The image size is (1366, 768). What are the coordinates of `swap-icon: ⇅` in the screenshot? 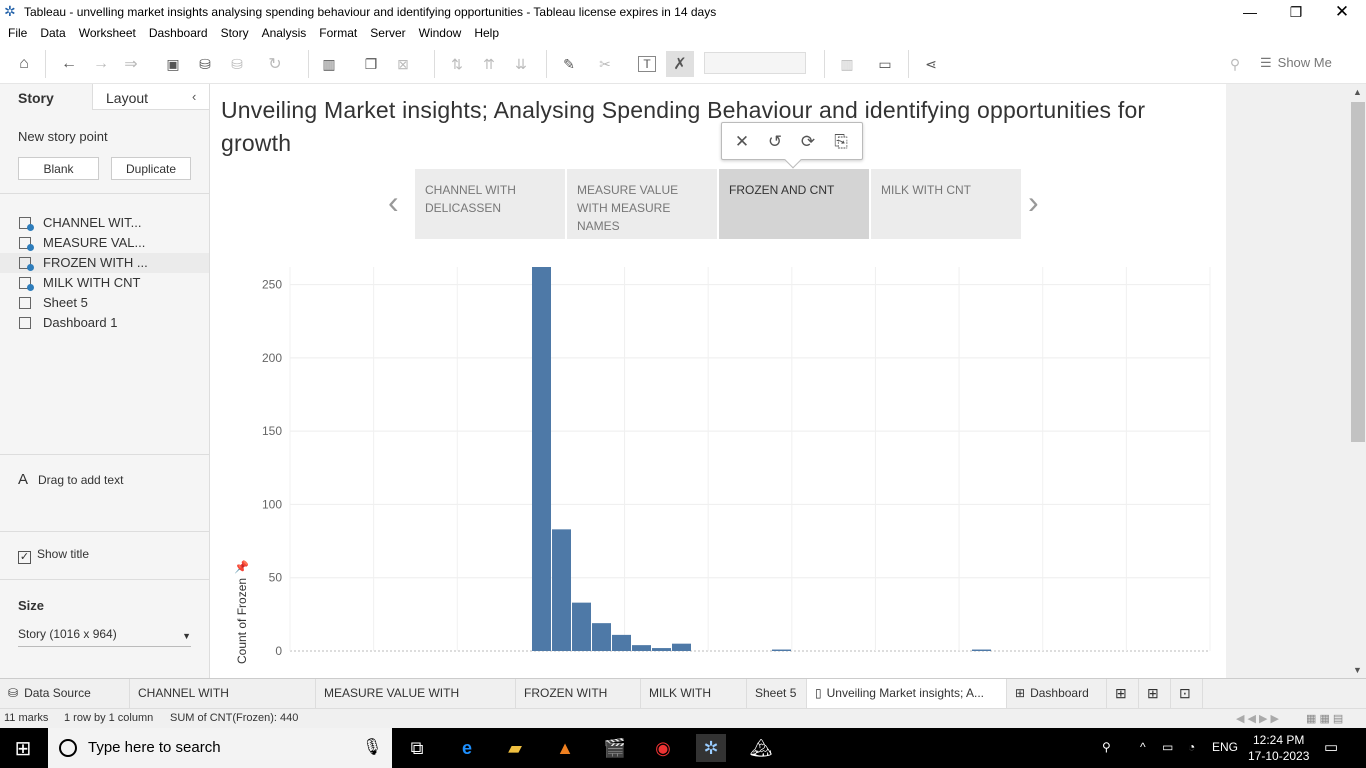 It's located at (457, 63).